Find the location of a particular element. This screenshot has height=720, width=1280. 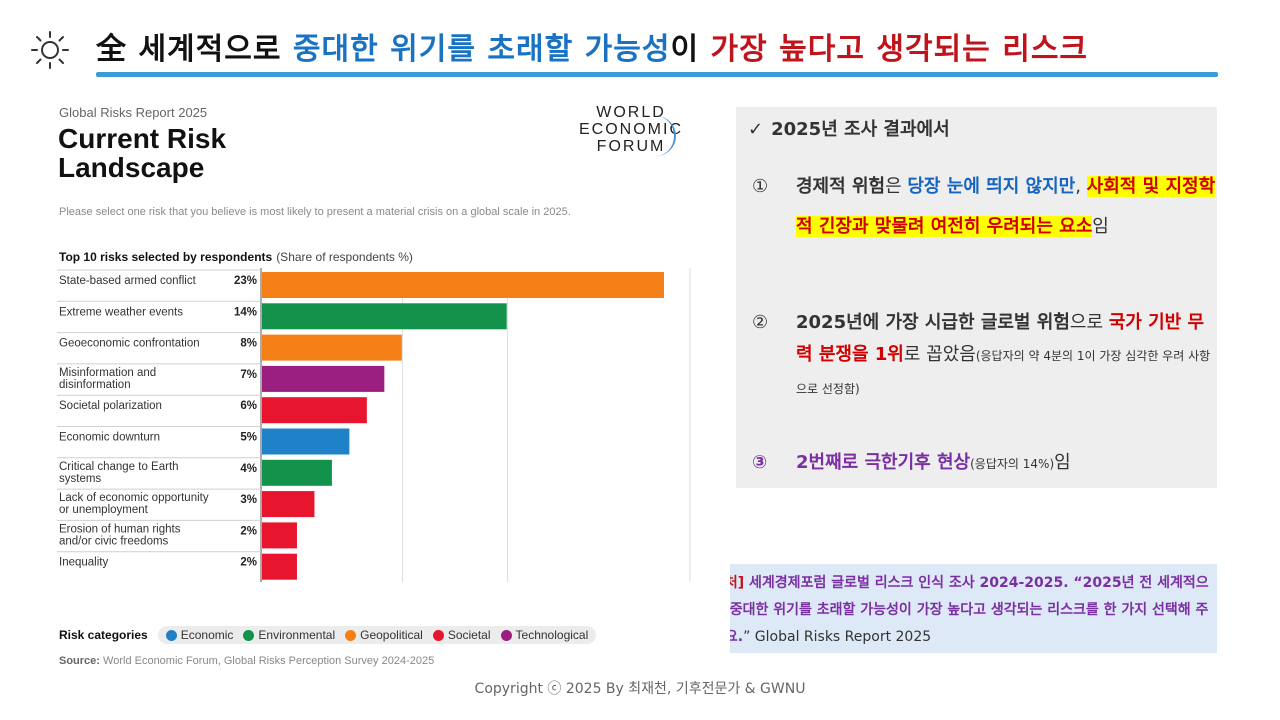

point-1-ending: 임 is located at coordinates (1100, 226).